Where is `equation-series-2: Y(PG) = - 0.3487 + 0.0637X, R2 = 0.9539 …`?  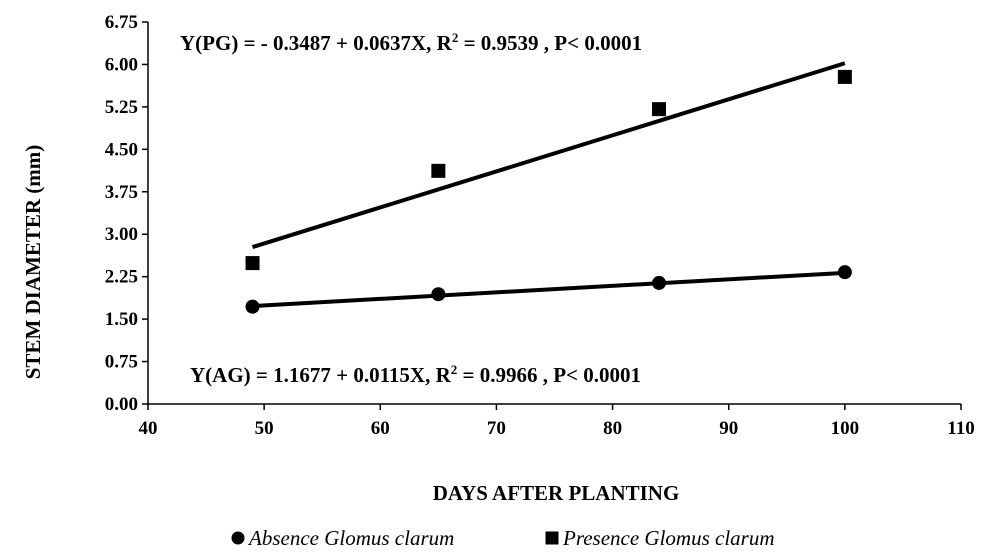 equation-series-2: Y(PG) = - 0.3487 + 0.0637X, R2 = 0.9539 … is located at coordinates (411, 42).